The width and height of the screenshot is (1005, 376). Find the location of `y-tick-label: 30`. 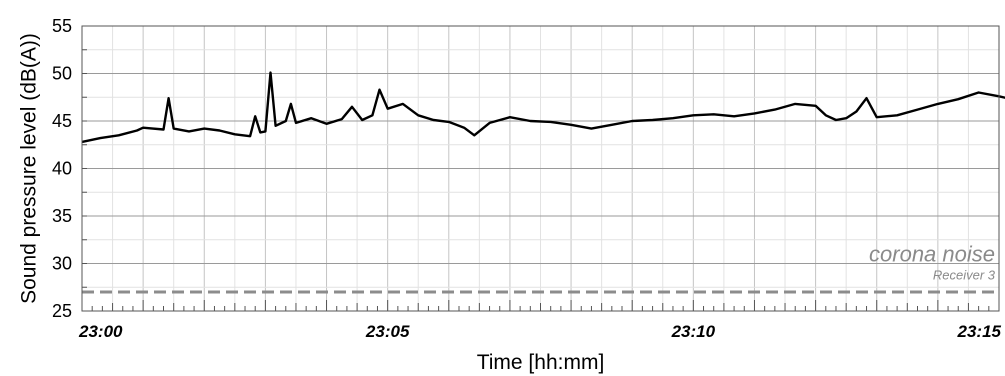

y-tick-label: 30 is located at coordinates (62, 264).